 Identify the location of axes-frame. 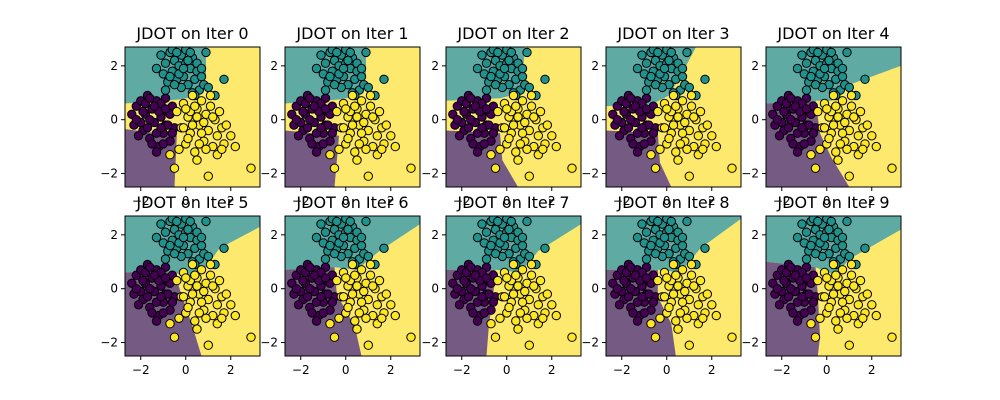
(833, 117).